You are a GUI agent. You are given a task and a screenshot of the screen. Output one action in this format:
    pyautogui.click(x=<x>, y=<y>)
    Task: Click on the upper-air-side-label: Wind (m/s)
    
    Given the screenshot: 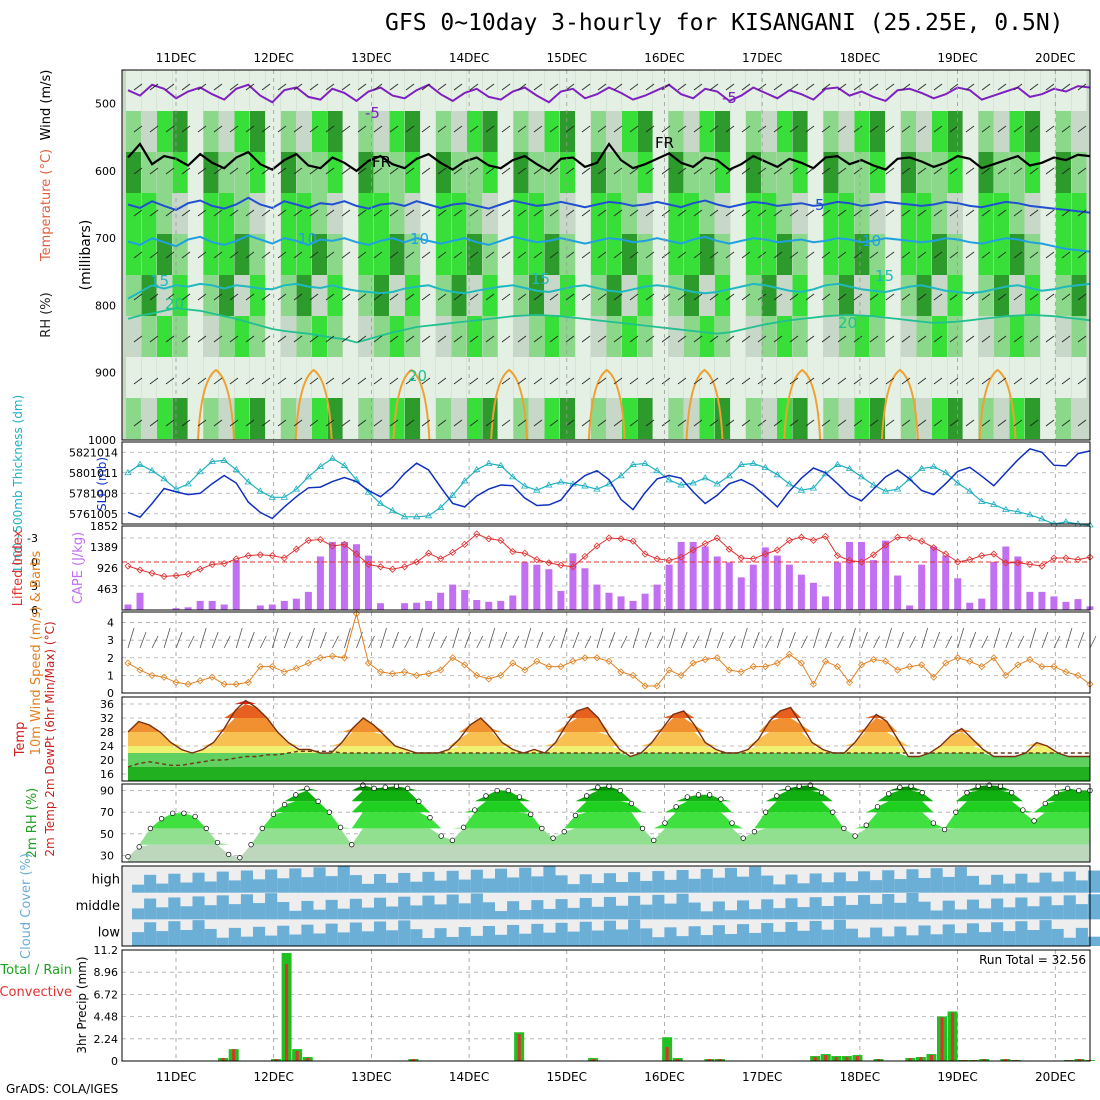 What is the action you would take?
    pyautogui.click(x=46, y=105)
    